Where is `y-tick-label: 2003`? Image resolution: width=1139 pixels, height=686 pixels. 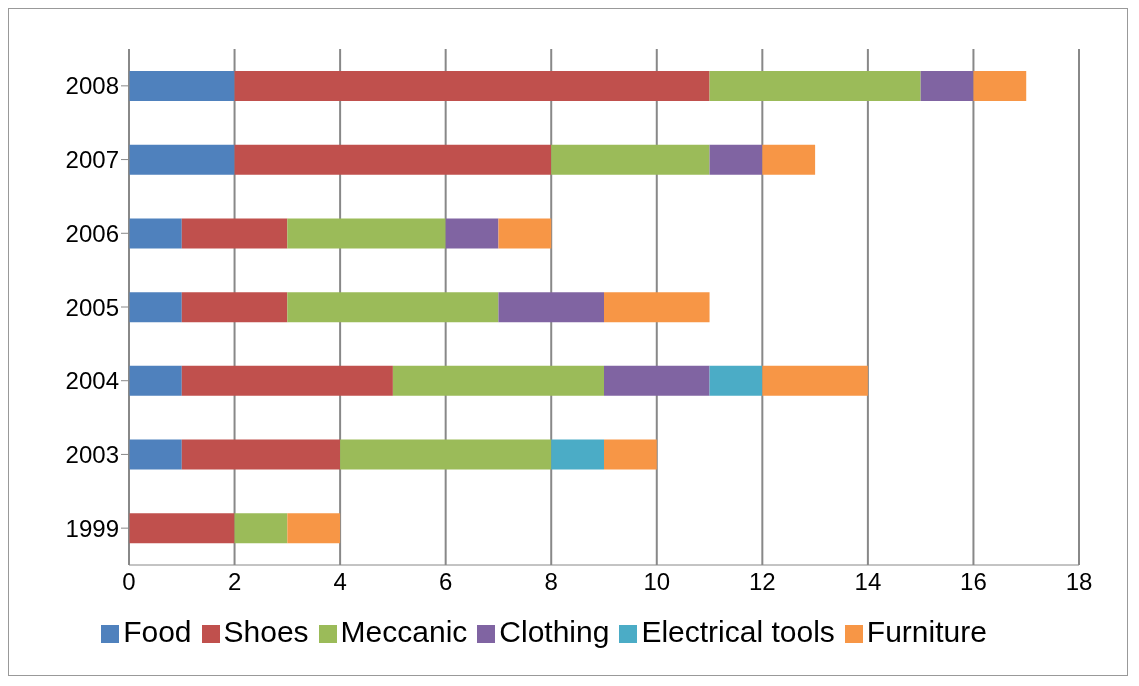 y-tick-label: 2003 is located at coordinates (92, 454).